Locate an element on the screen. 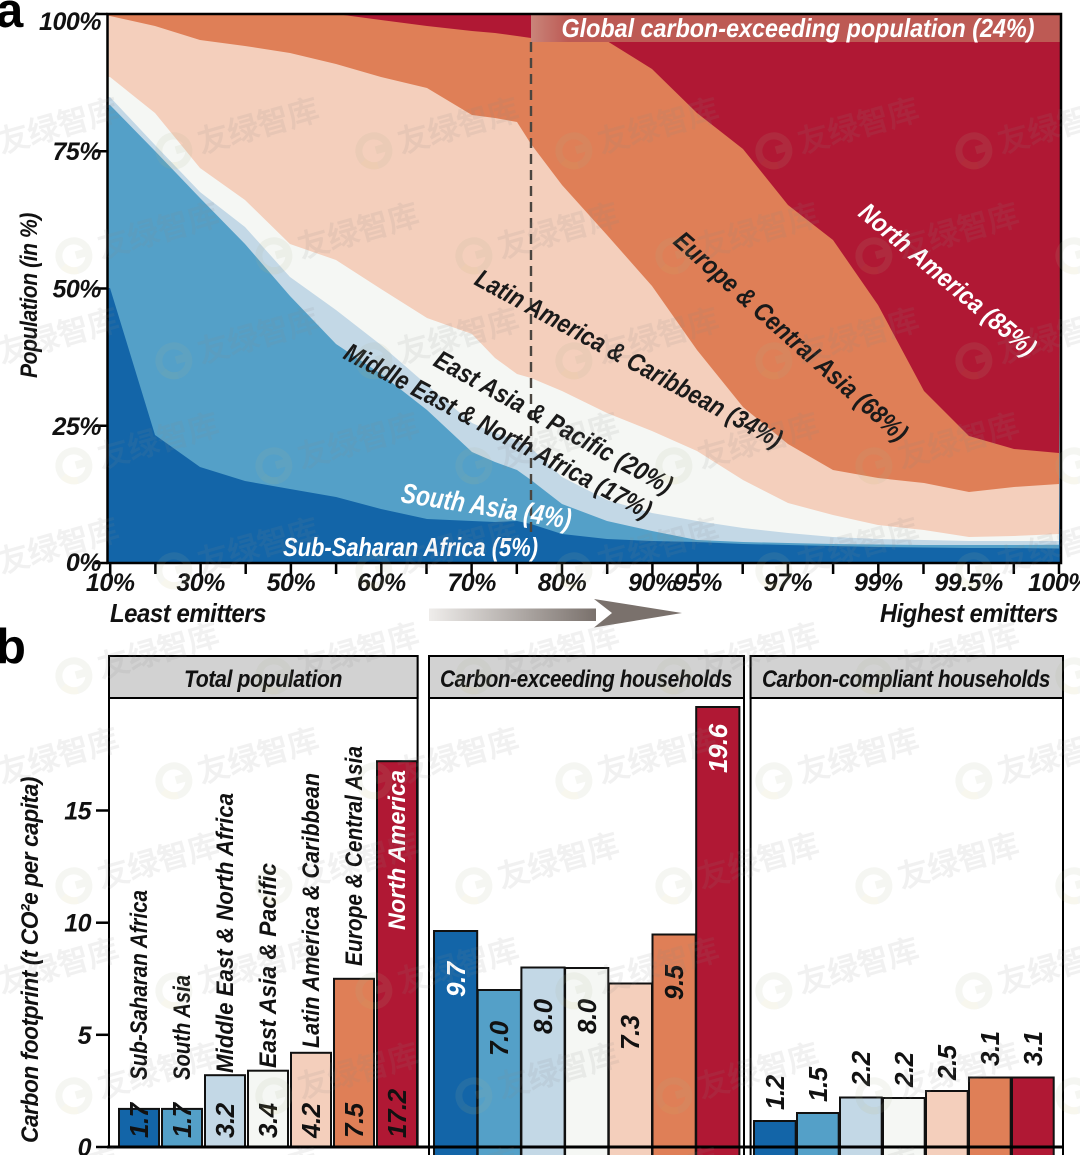 Image resolution: width=1080 pixels, height=1155 pixels. svg-text: 4.2 is located at coordinates (311, 1120).